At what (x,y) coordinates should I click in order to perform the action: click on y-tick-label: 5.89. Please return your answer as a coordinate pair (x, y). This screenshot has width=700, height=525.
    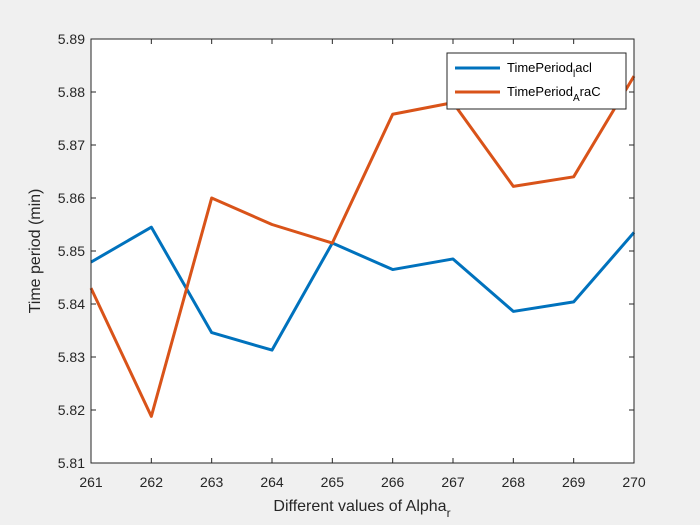
    Looking at the image, I should click on (71, 39).